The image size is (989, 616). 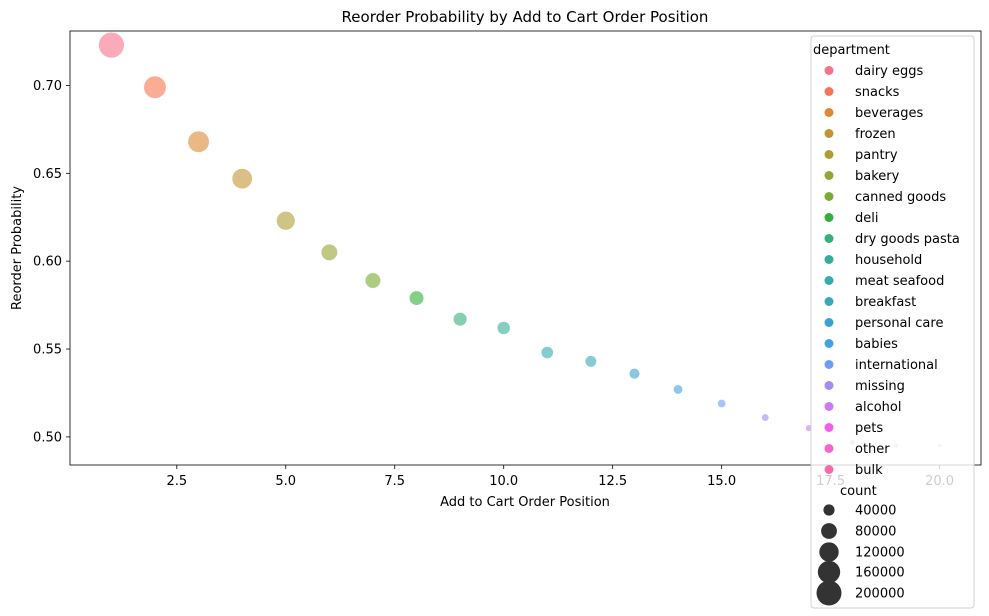 What do you see at coordinates (47, 86) in the screenshot?
I see `y-tick-label: 0.70` at bounding box center [47, 86].